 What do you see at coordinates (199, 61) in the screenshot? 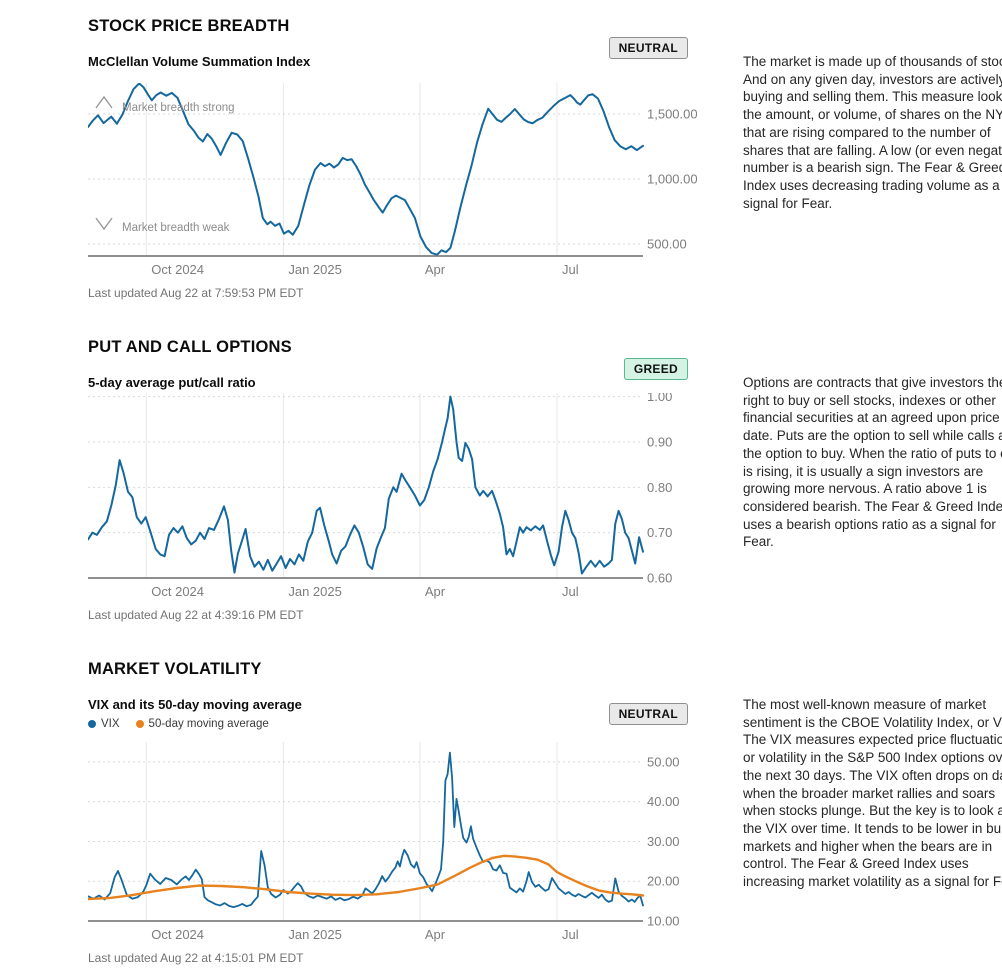
I see `chart-title: McClellan Volume Summation Index` at bounding box center [199, 61].